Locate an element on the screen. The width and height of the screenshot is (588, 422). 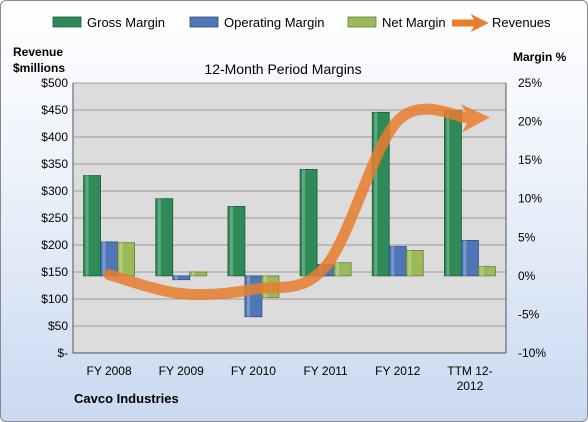
chart-title: 12-Month Period Margins is located at coordinates (282, 69).